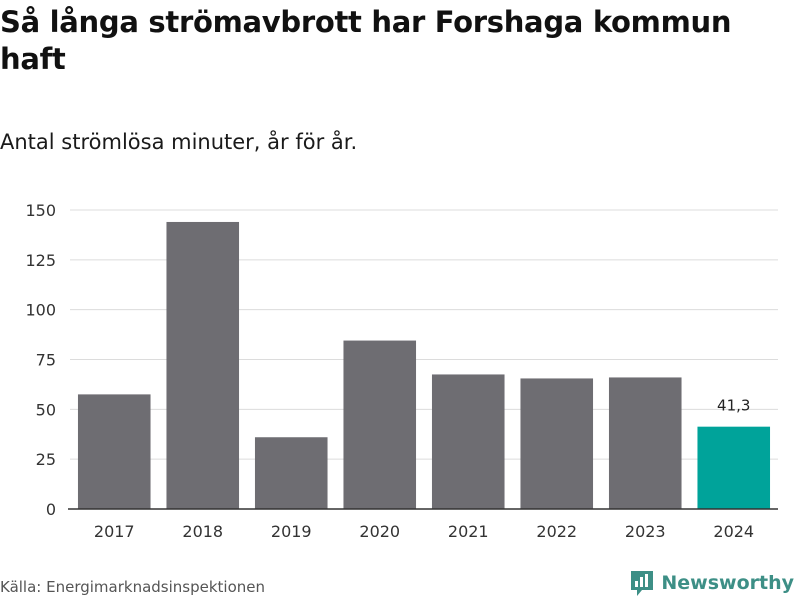 The height and width of the screenshot is (600, 800). What do you see at coordinates (202, 531) in the screenshot?
I see `x-tick-label: 2018` at bounding box center [202, 531].